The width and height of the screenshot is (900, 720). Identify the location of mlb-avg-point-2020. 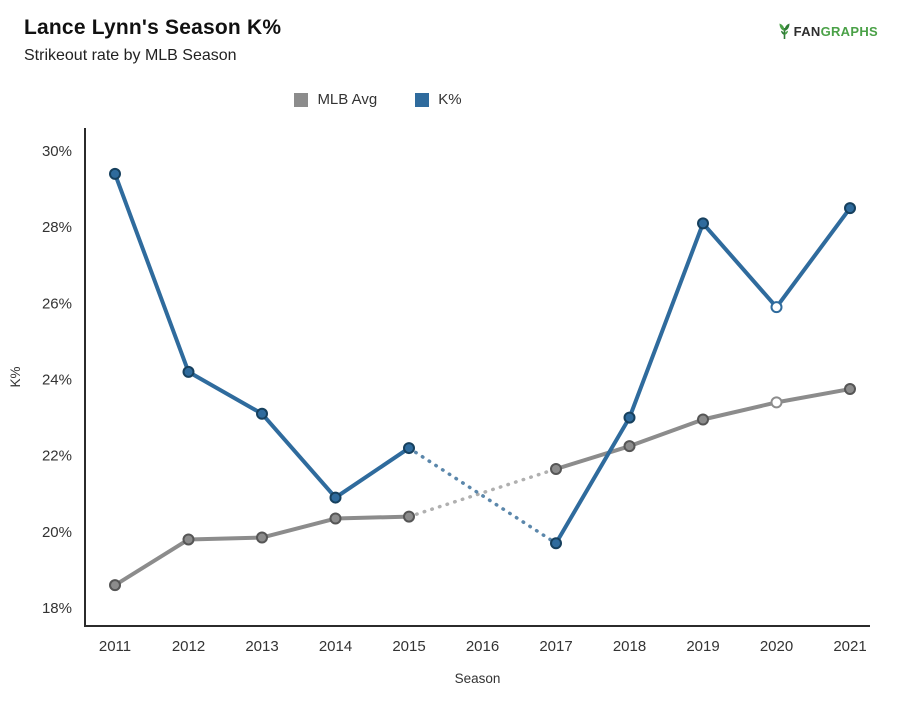
(776, 402).